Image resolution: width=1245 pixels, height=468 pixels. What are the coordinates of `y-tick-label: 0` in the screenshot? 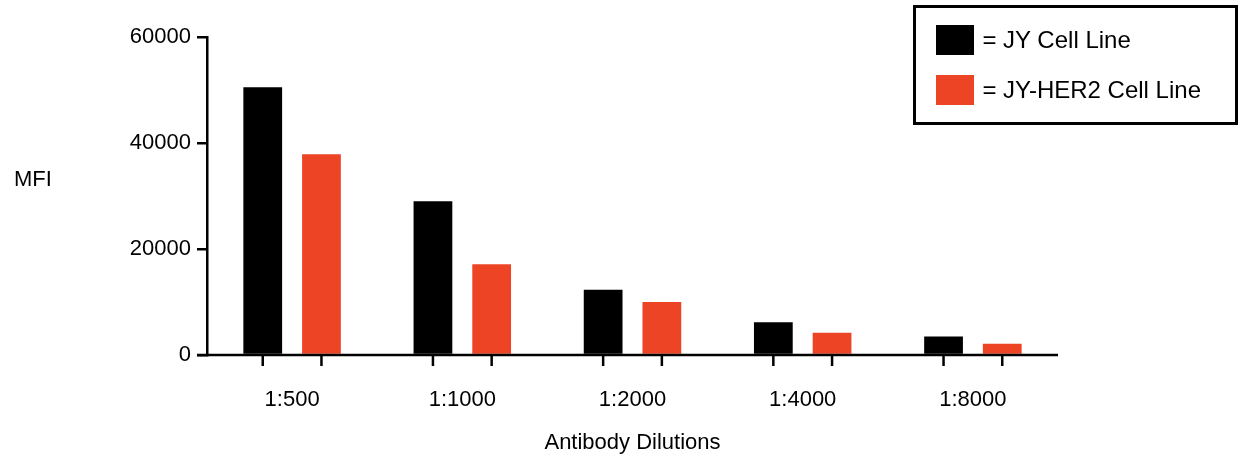 It's located at (184, 354).